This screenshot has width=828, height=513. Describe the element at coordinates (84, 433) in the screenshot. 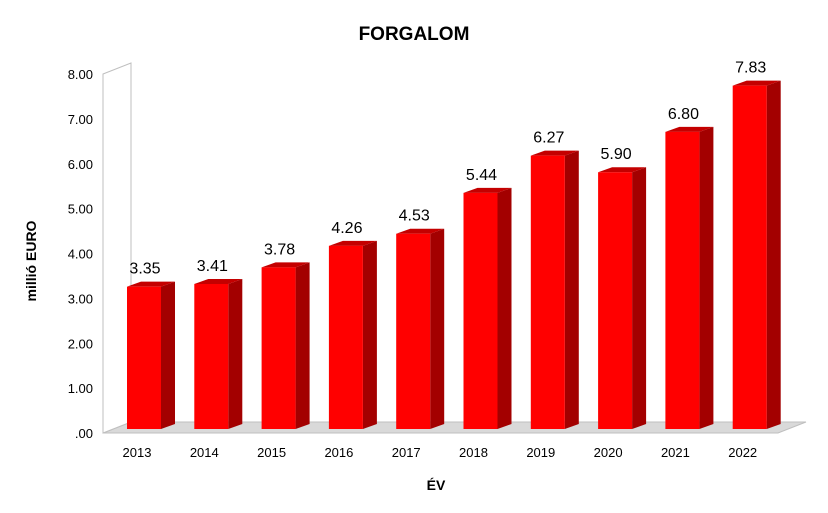

I see `y-tick-label: .00` at that location.